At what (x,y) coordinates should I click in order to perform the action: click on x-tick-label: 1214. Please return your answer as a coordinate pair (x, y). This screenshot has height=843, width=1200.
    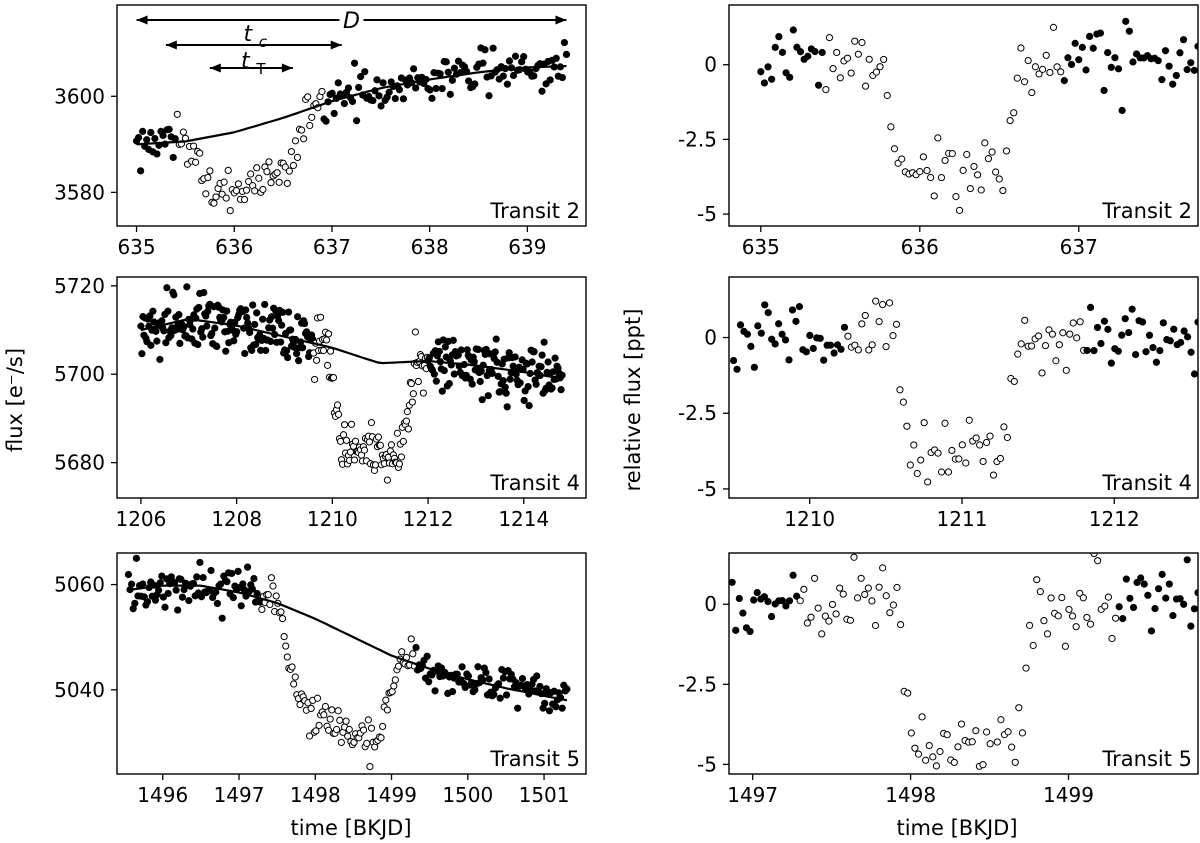
    Looking at the image, I should click on (523, 519).